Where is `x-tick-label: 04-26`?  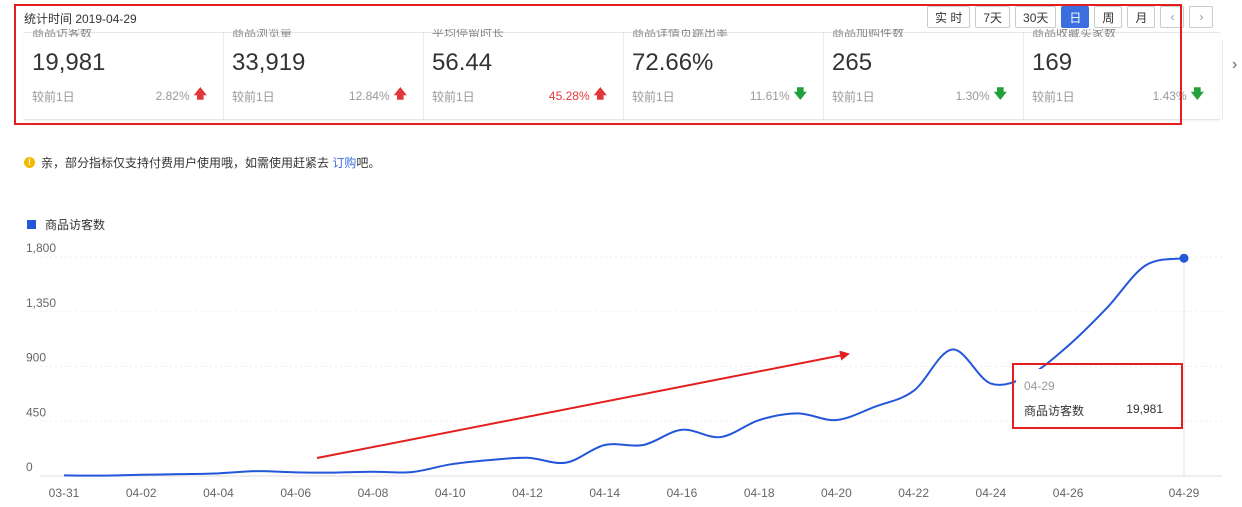 x-tick-label: 04-26 is located at coordinates (1068, 493).